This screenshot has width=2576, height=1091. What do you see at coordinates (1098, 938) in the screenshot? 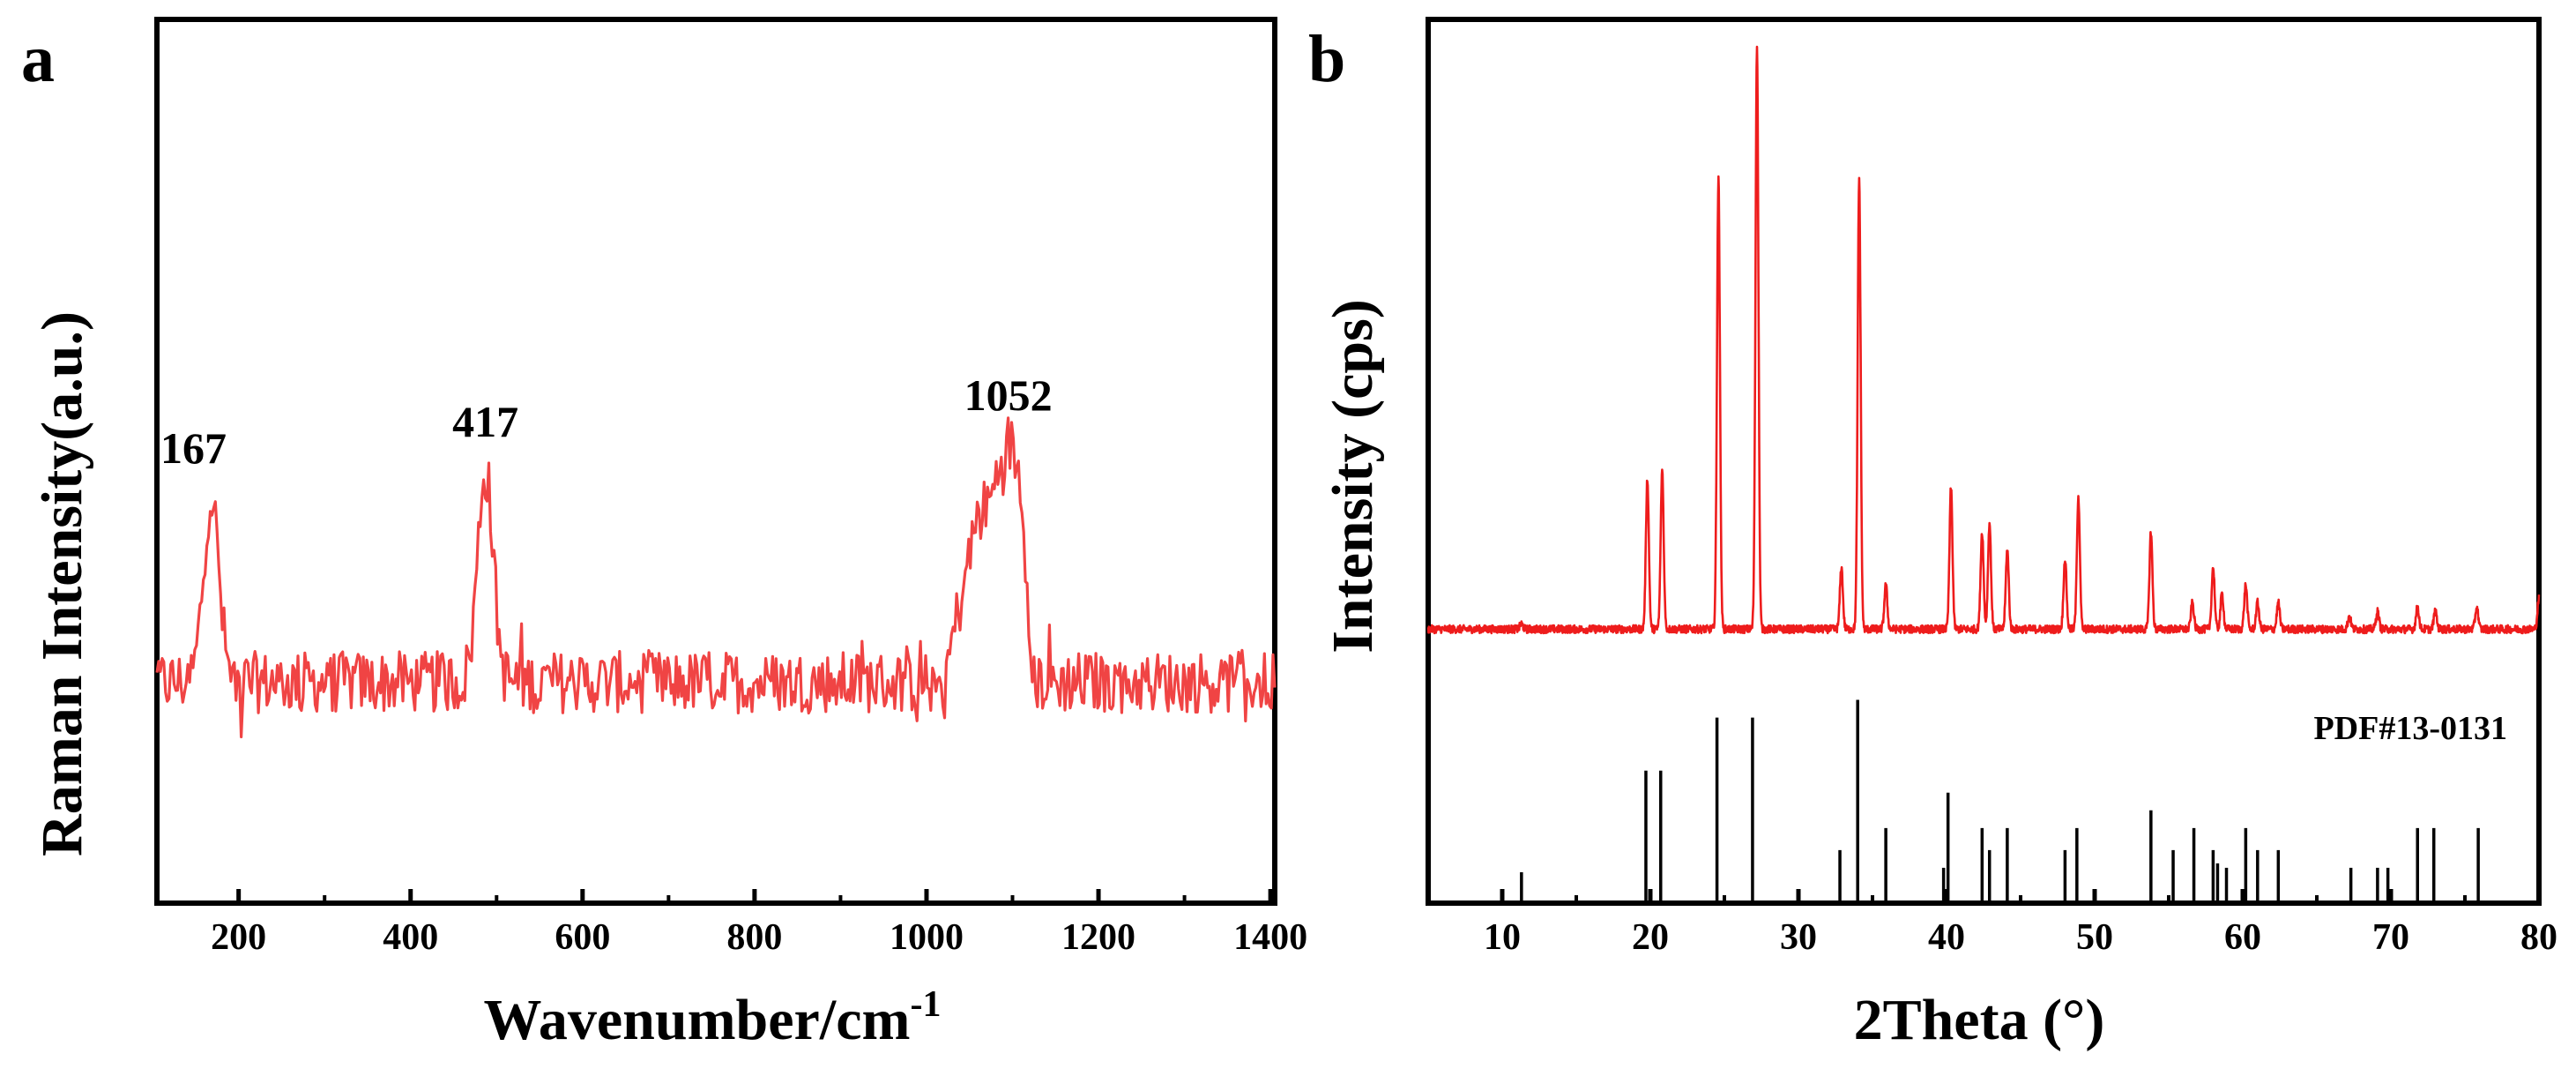
I see `raman-xtick-label-1200: 1200` at bounding box center [1098, 938].